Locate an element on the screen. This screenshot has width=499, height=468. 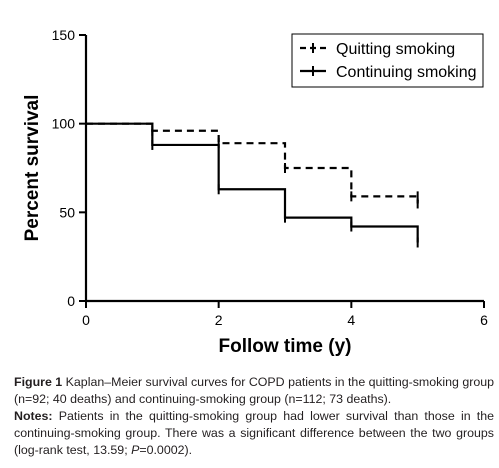
y-tick-label: 0 is located at coordinates (71, 301).